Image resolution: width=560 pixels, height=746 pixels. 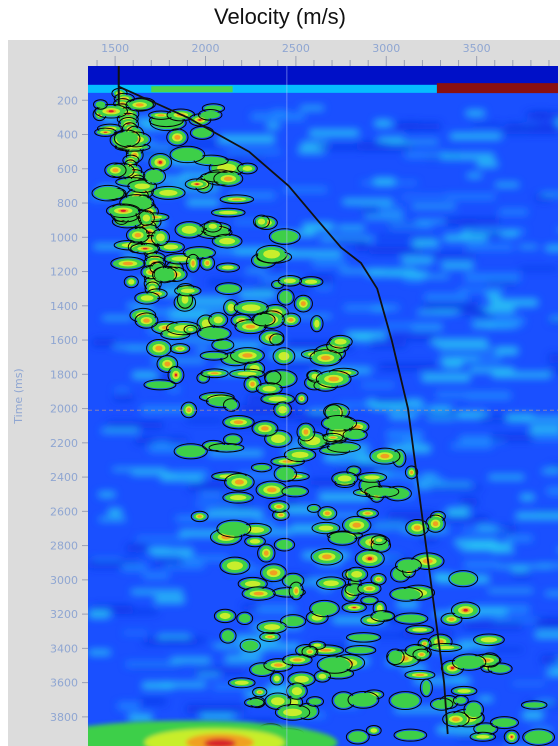 I want to click on x-tick-label-2000: 2000, so click(x=206, y=48).